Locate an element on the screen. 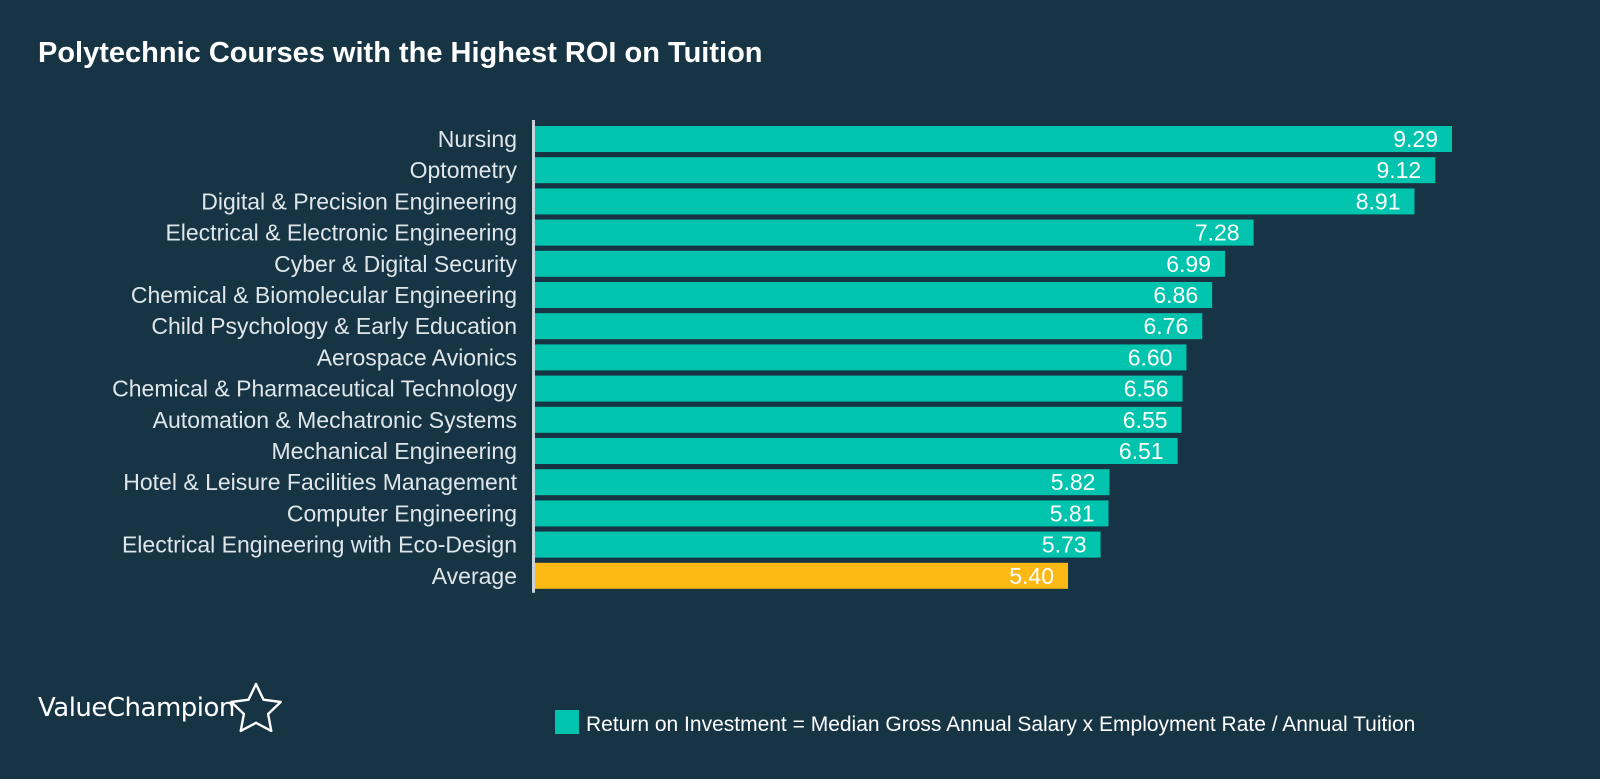 The height and width of the screenshot is (779, 1600). category-label: Aerospace Avionics is located at coordinates (417, 357).